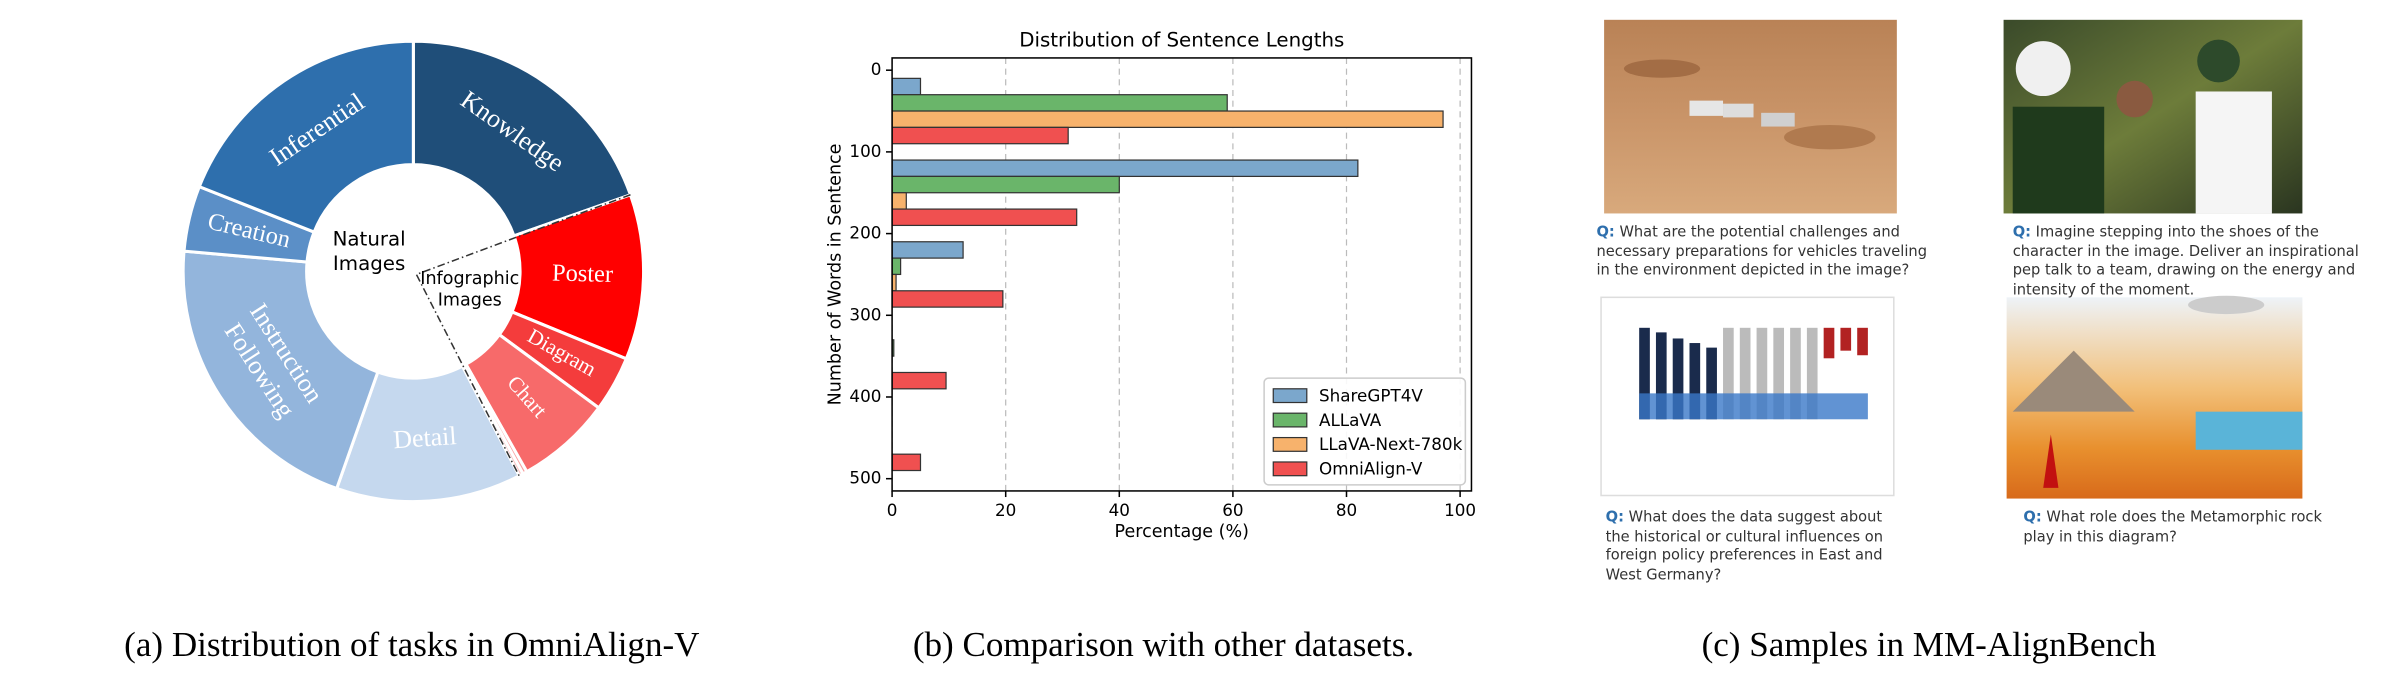 Image resolution: width=2391 pixels, height=680 pixels. Describe the element at coordinates (865, 151) in the screenshot. I see `y-tick-label: 100` at that location.